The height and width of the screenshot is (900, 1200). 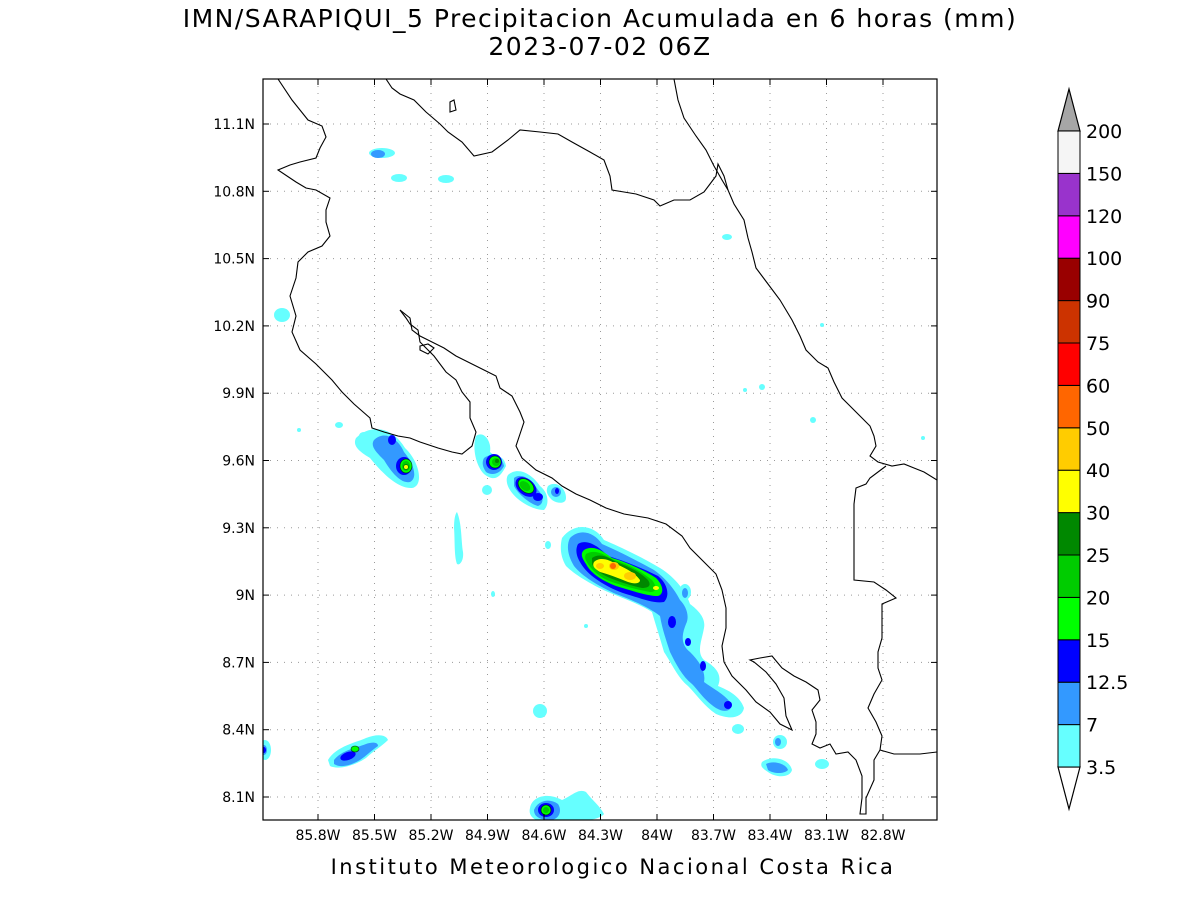 What do you see at coordinates (600, 836) in the screenshot?
I see `lon-tick-label: 84.3W` at bounding box center [600, 836].